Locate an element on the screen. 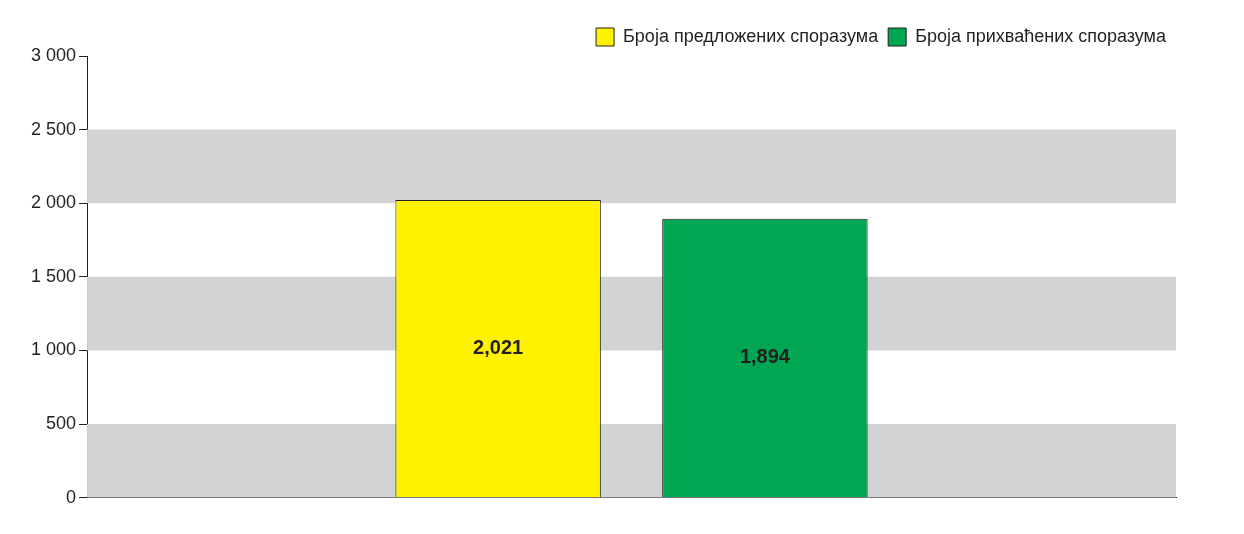  y-tick-label: 2 500 is located at coordinates (54, 128).